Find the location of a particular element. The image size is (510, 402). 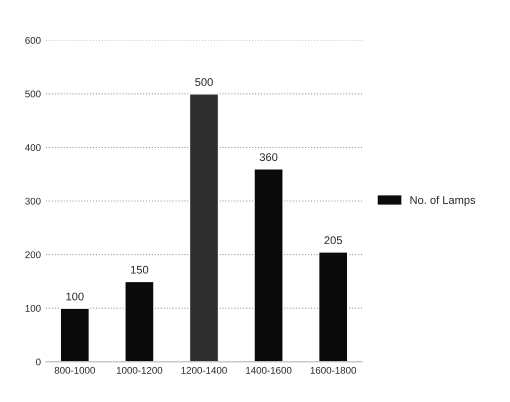

data-label: 150 is located at coordinates (139, 270).